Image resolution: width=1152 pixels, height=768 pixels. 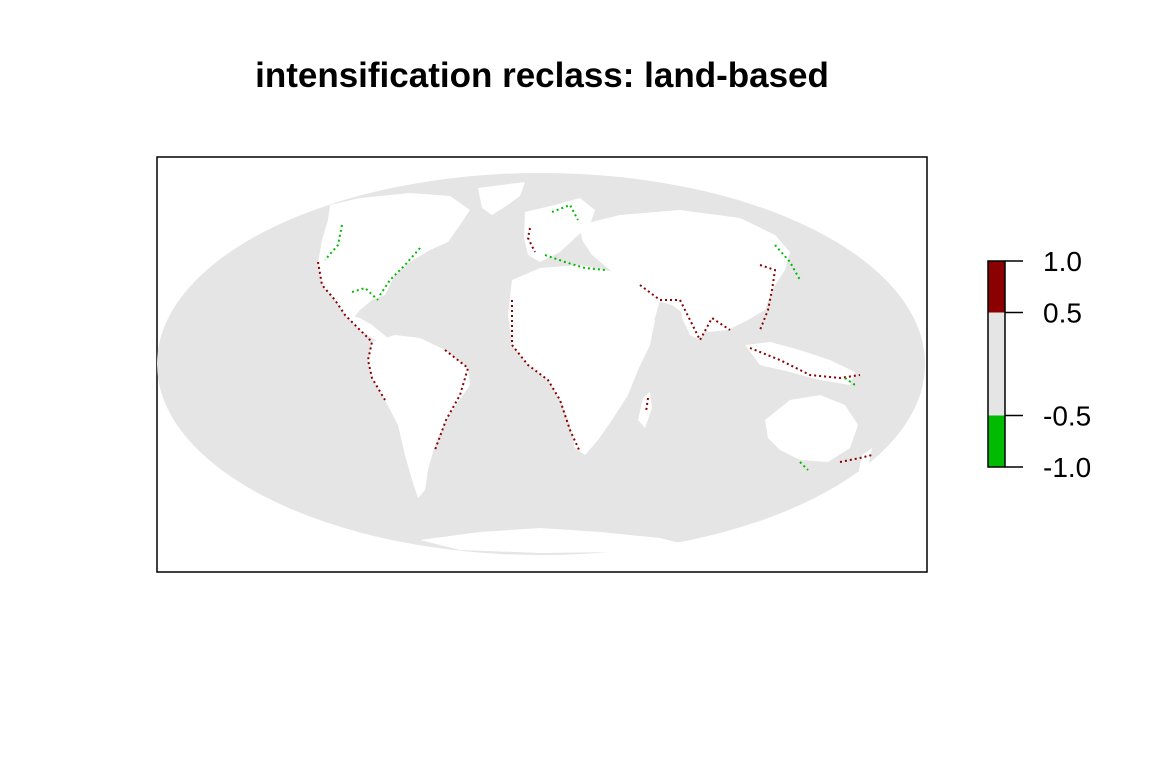 What do you see at coordinates (333, 242) in the screenshot?
I see `decrease-north-america-west` at bounding box center [333, 242].